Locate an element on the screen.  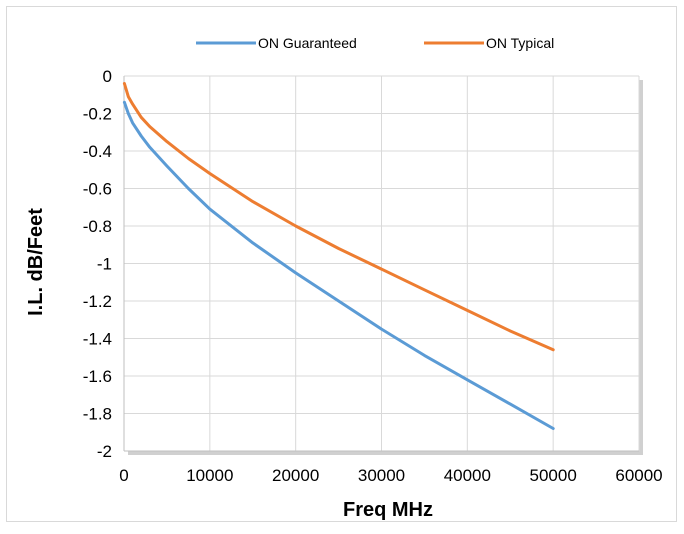
y-tick-label: -0.6 is located at coordinates (97, 189).